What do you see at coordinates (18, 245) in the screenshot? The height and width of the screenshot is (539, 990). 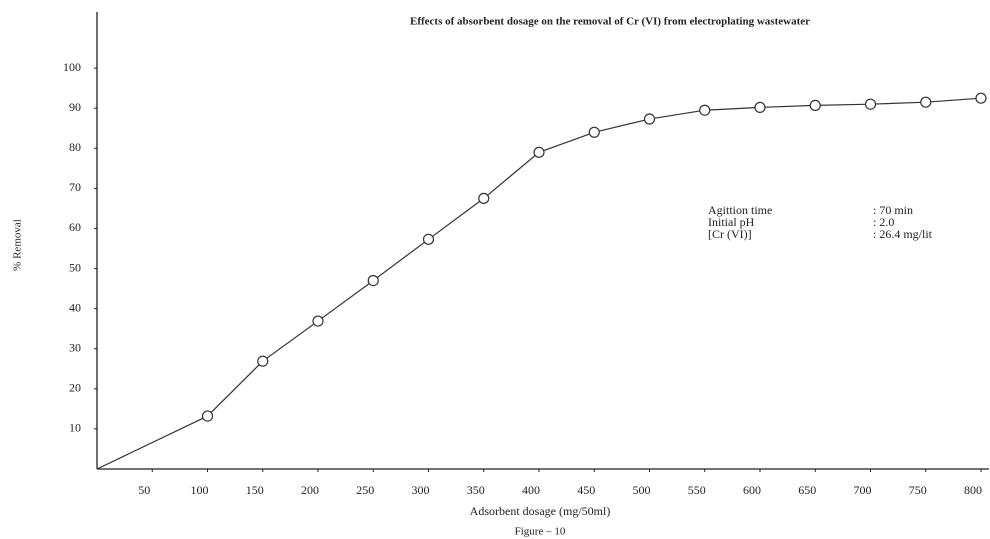 I see `y-axis-label: % Removal` at bounding box center [18, 245].